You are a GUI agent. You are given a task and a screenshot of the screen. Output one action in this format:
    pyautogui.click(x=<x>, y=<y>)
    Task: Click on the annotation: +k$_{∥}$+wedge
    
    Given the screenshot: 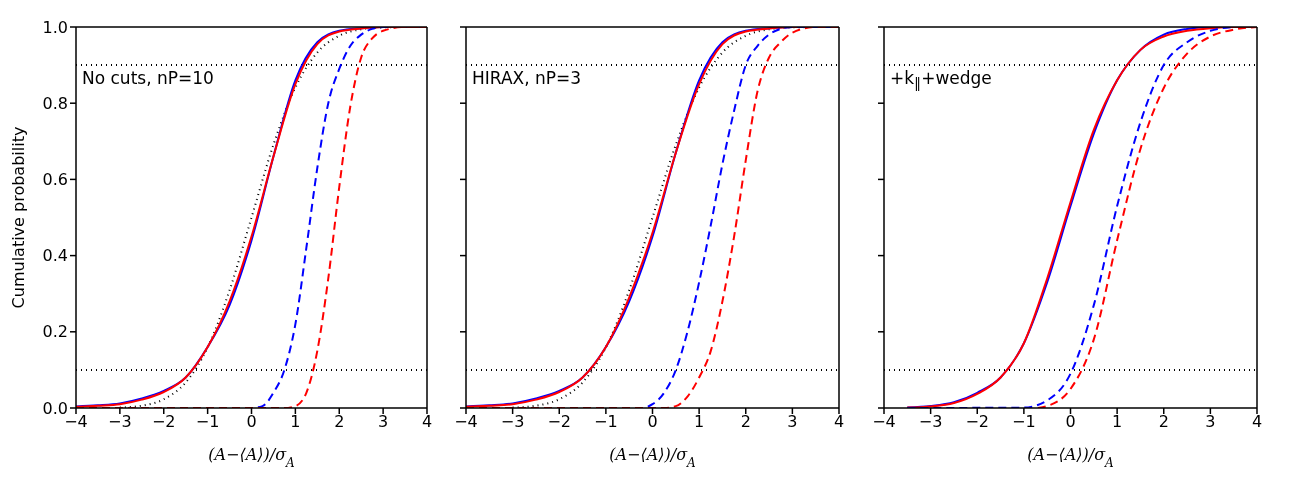 What is the action you would take?
    pyautogui.click(x=941, y=80)
    